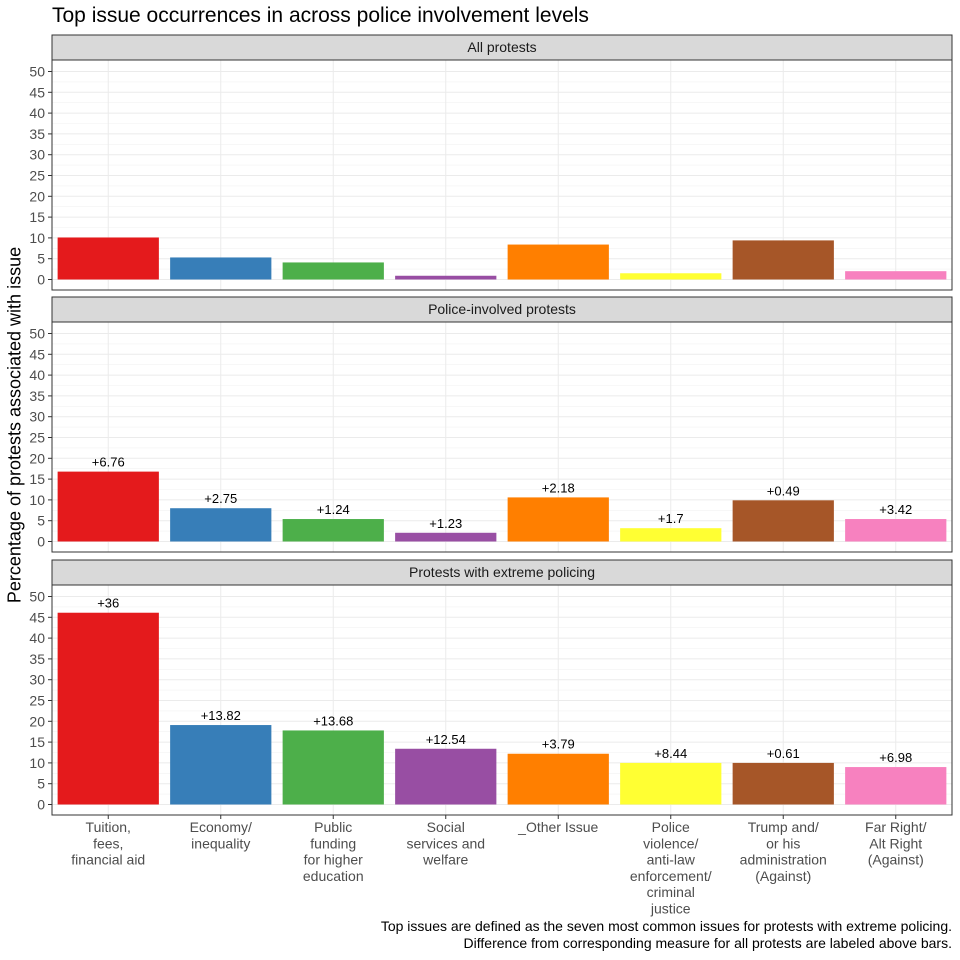  I want to click on x-tick-label: Economy/inequality, so click(221, 835).